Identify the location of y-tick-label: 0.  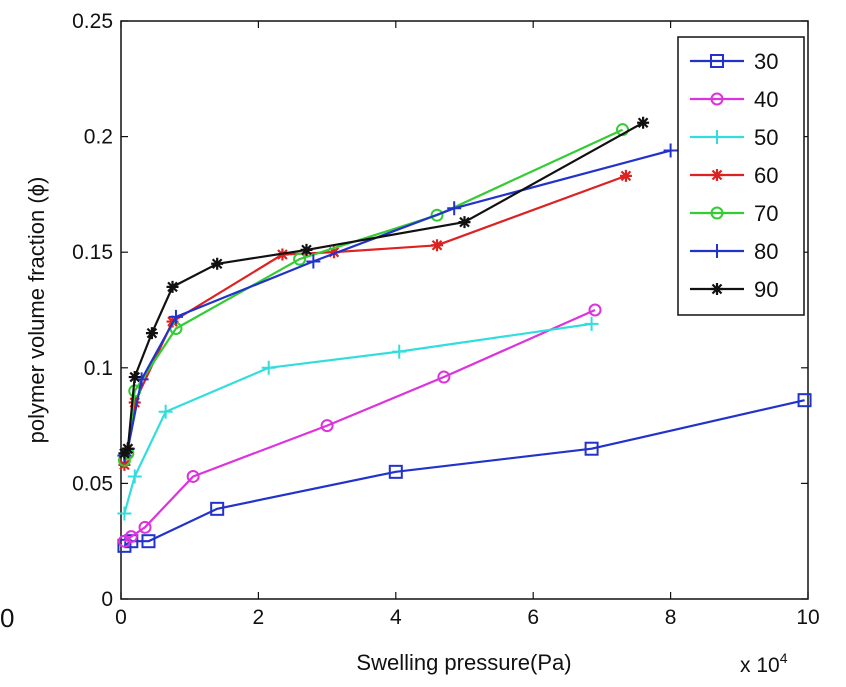
(107, 599).